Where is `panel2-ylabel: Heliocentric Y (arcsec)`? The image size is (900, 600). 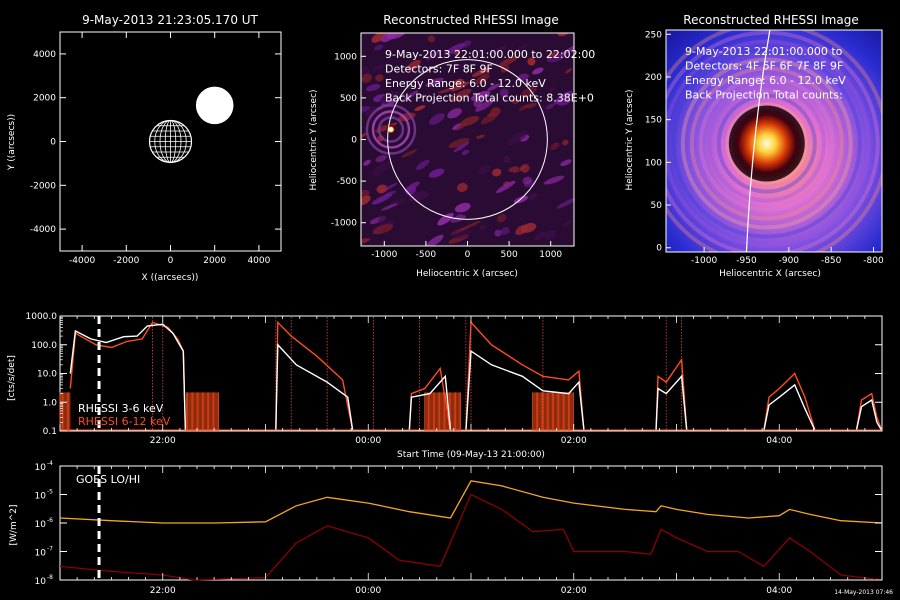
panel2-ylabel: Heliocentric Y (arcsec) is located at coordinates (314, 139).